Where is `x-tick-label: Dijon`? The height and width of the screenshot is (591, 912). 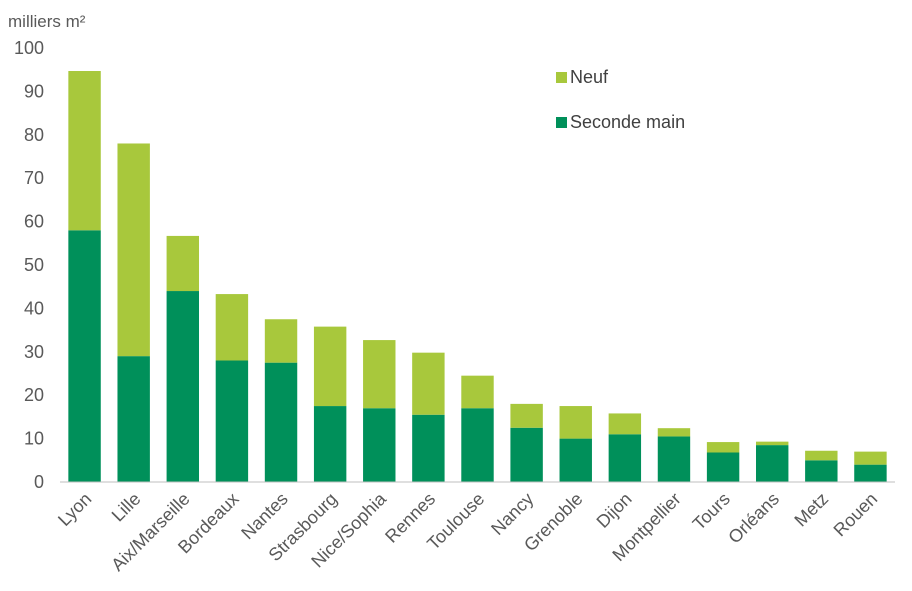 x-tick-label: Dijon is located at coordinates (614, 510).